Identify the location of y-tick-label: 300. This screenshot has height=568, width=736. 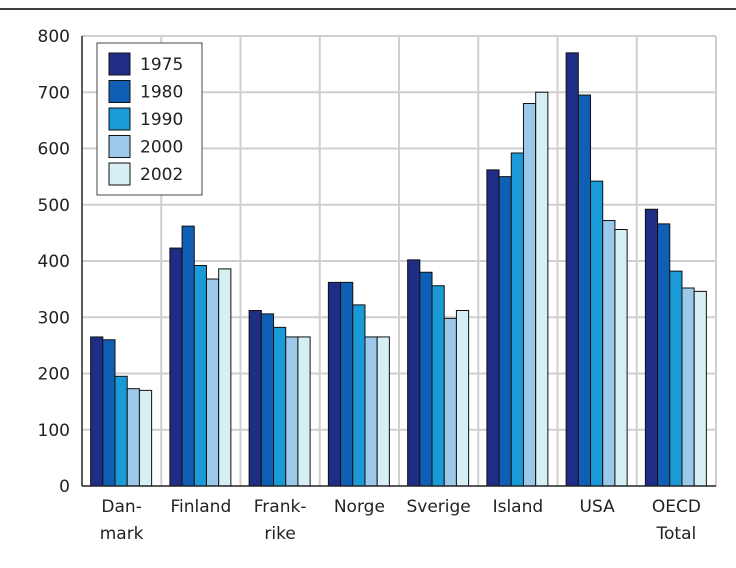
(54, 318).